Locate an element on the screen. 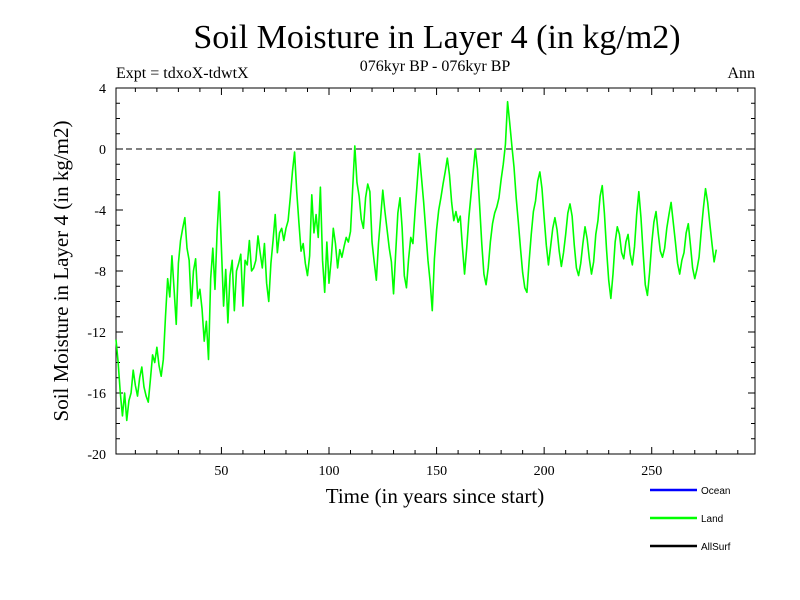 This screenshot has width=800, height=600. y-axis-label: Soil Moisture in Layer 4 (in kg/m2) is located at coordinates (61, 271).